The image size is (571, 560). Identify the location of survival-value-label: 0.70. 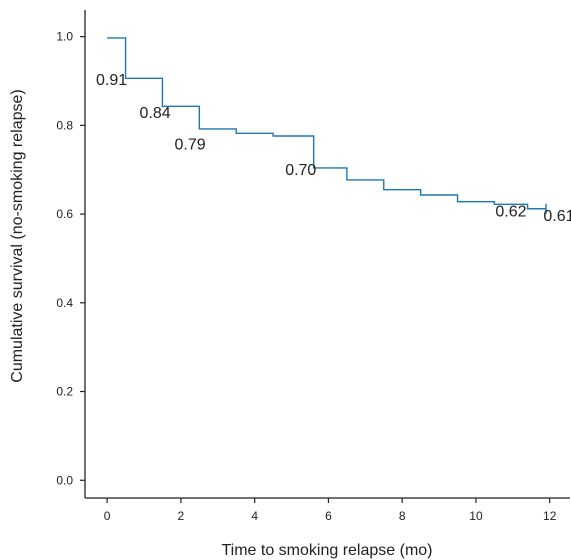
(300, 170).